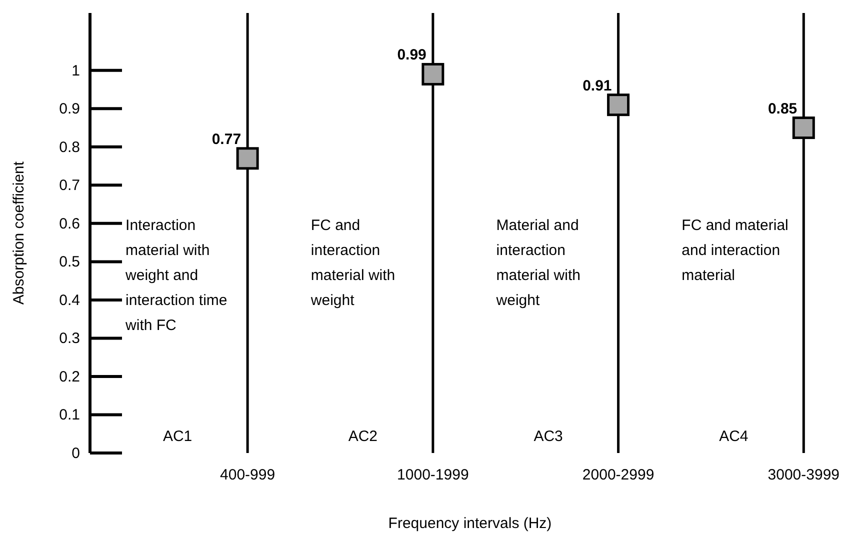  I want to click on data-label: 0.99, so click(411, 55).